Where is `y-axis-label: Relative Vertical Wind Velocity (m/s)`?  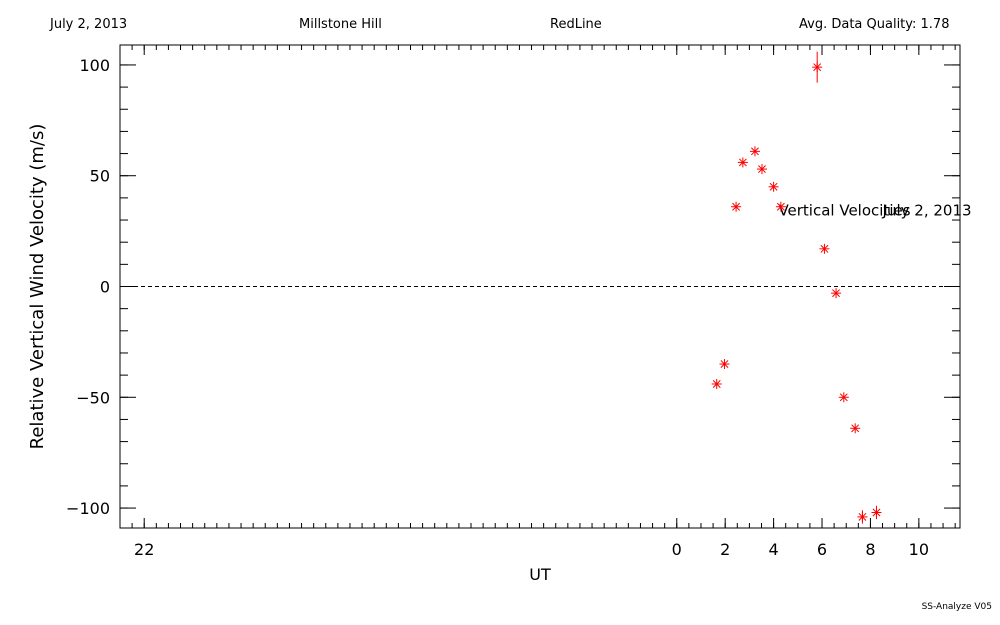 y-axis-label: Relative Vertical Wind Velocity (m/s) is located at coordinates (37, 287).